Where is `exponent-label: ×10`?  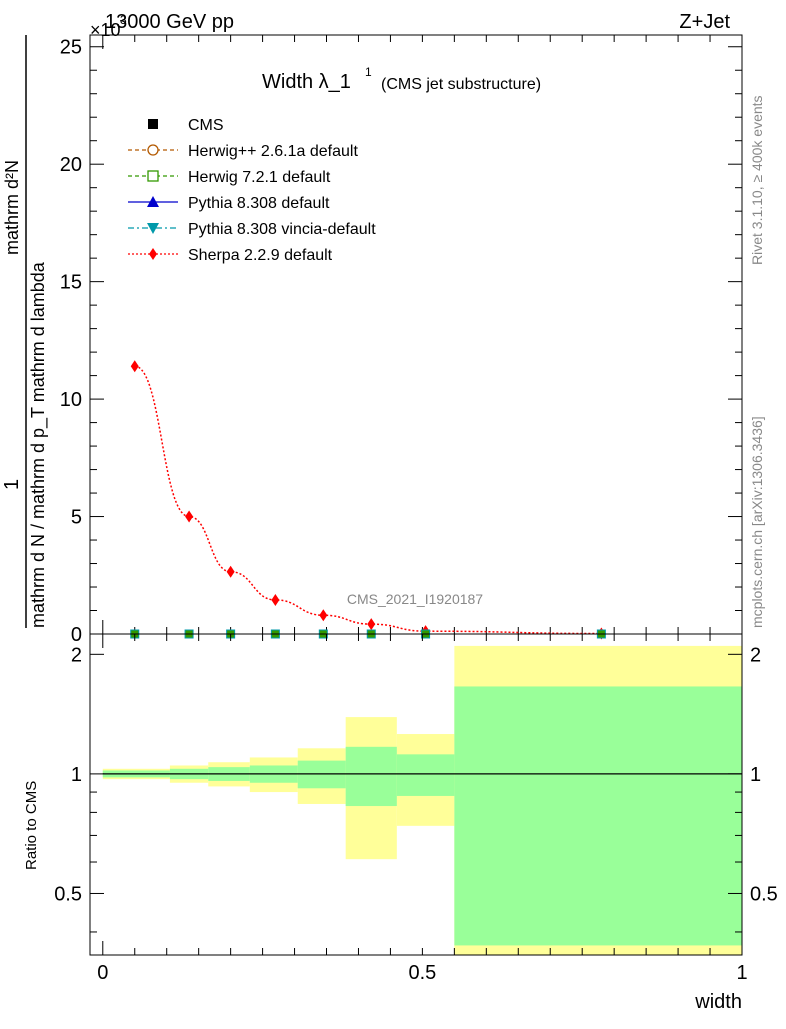 exponent-label: ×10 is located at coordinates (105, 30).